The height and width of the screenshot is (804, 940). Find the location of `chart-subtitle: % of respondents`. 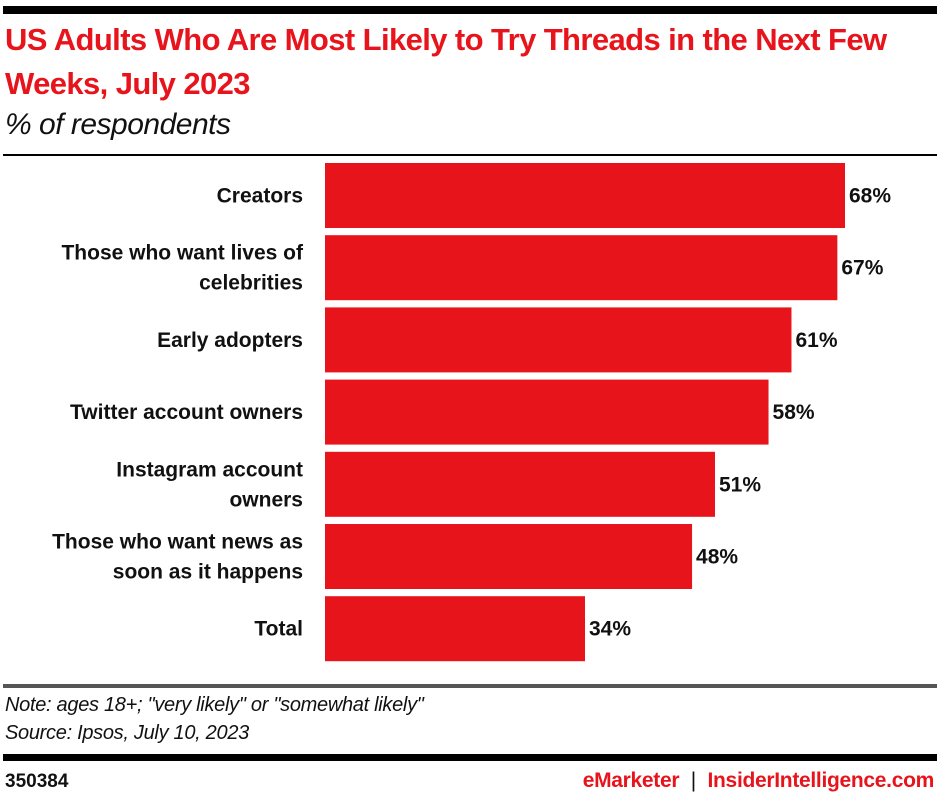

chart-subtitle: % of respondents is located at coordinates (118, 124).